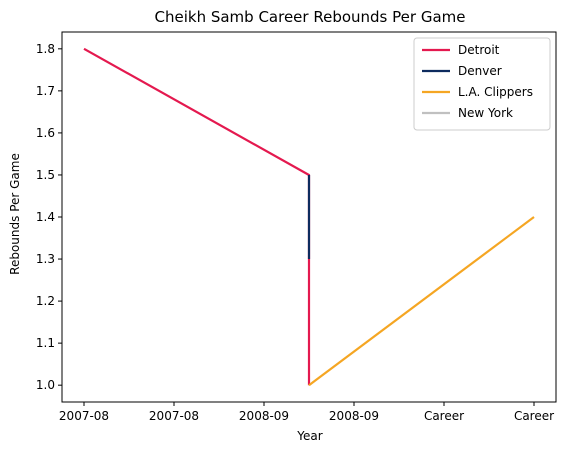 The height and width of the screenshot is (453, 570). I want to click on legend-box, so click(482, 84).